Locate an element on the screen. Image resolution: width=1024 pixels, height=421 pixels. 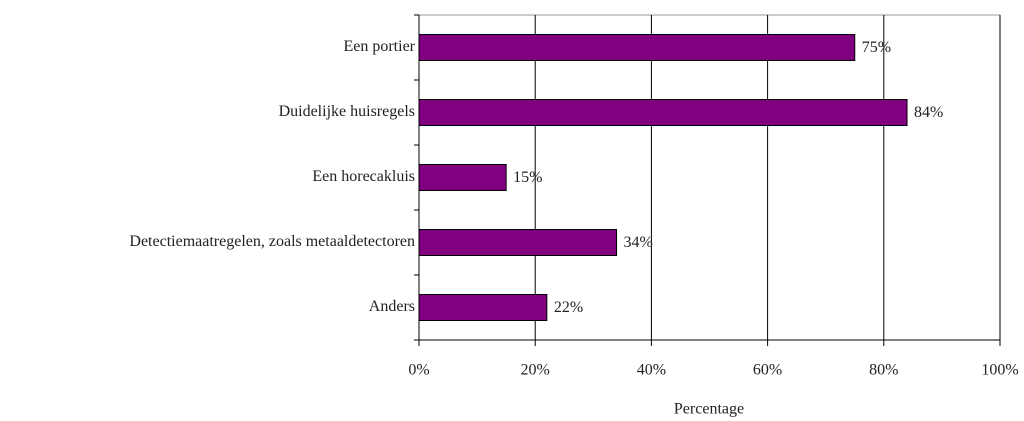
value-label: 75% is located at coordinates (876, 47).